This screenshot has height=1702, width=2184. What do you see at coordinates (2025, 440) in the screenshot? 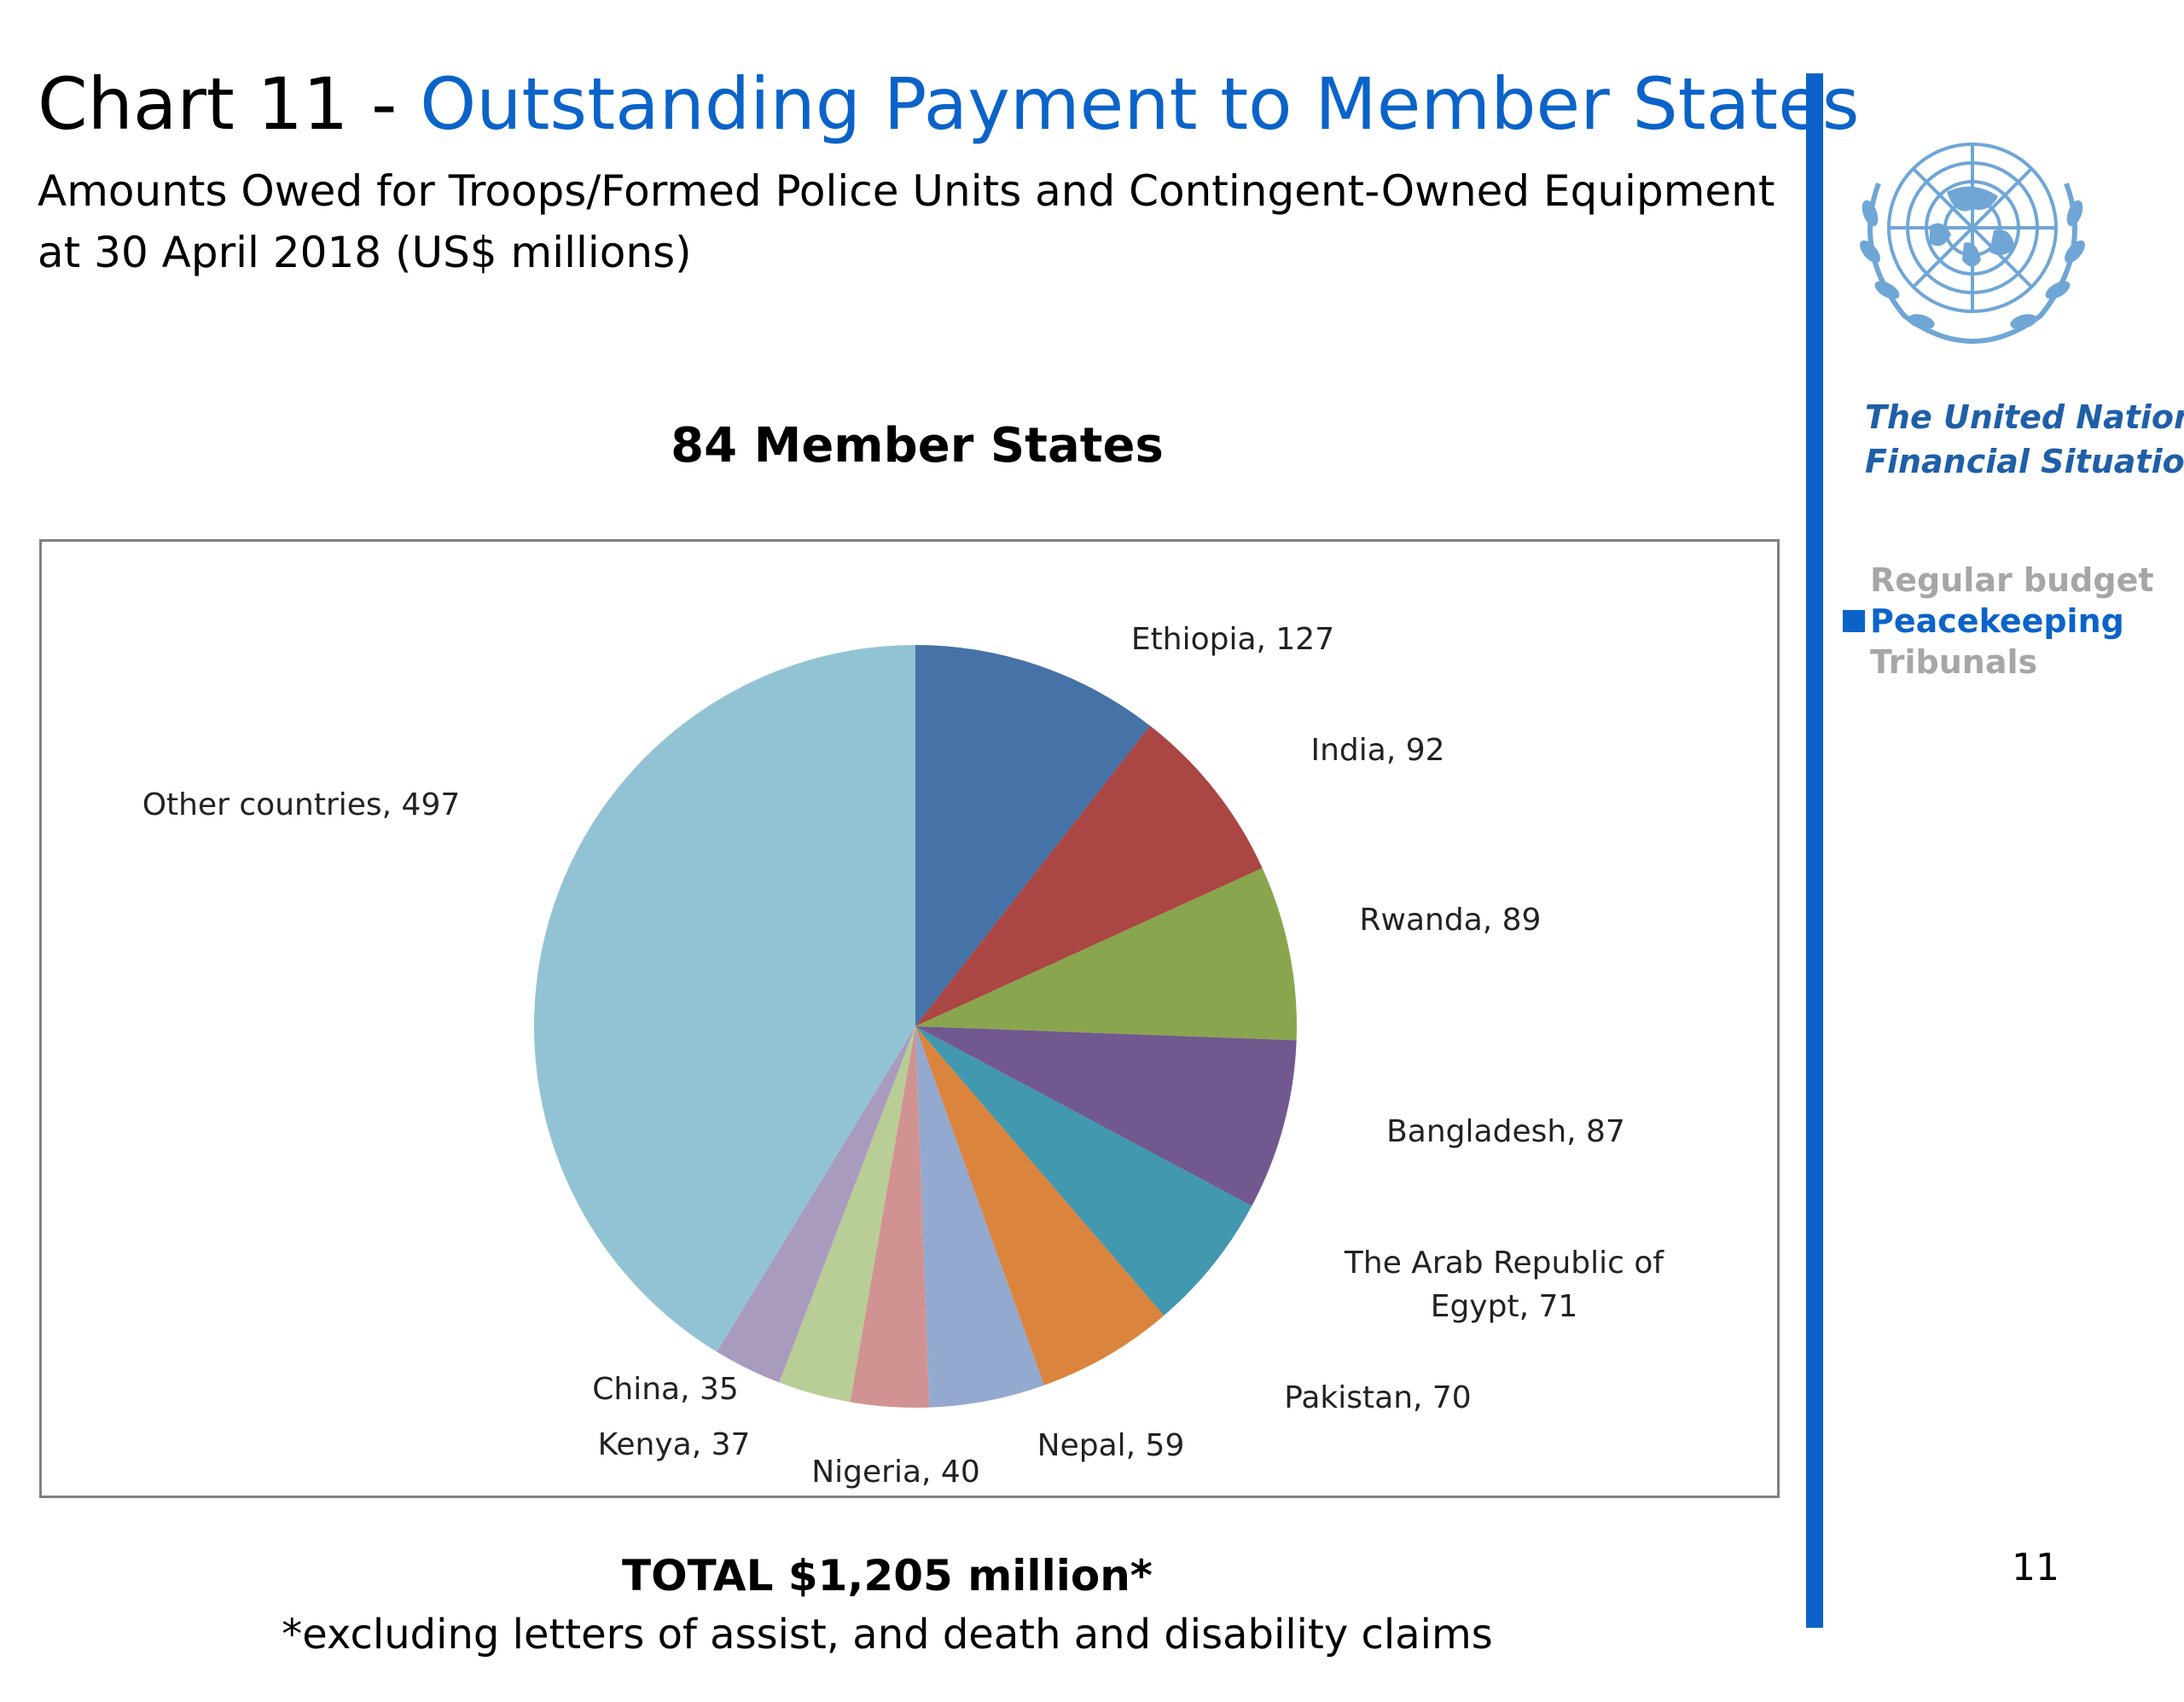
I see `organization-name: The United Nations Financial Situation` at bounding box center [2025, 440].